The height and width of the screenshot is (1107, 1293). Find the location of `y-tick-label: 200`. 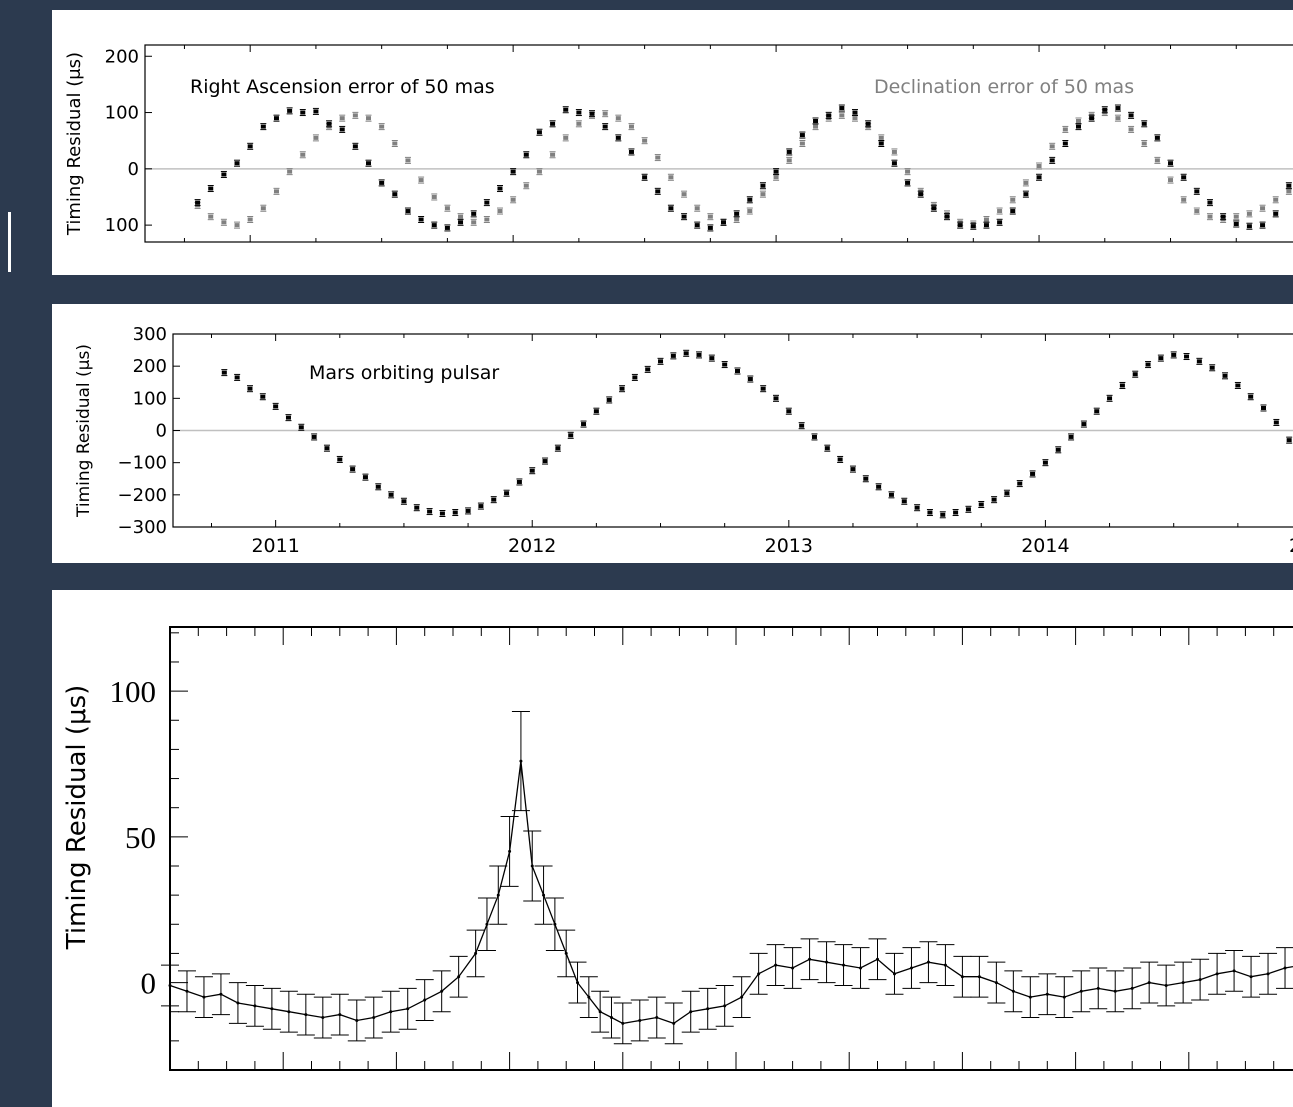

y-tick-label: 200 is located at coordinates (150, 366).